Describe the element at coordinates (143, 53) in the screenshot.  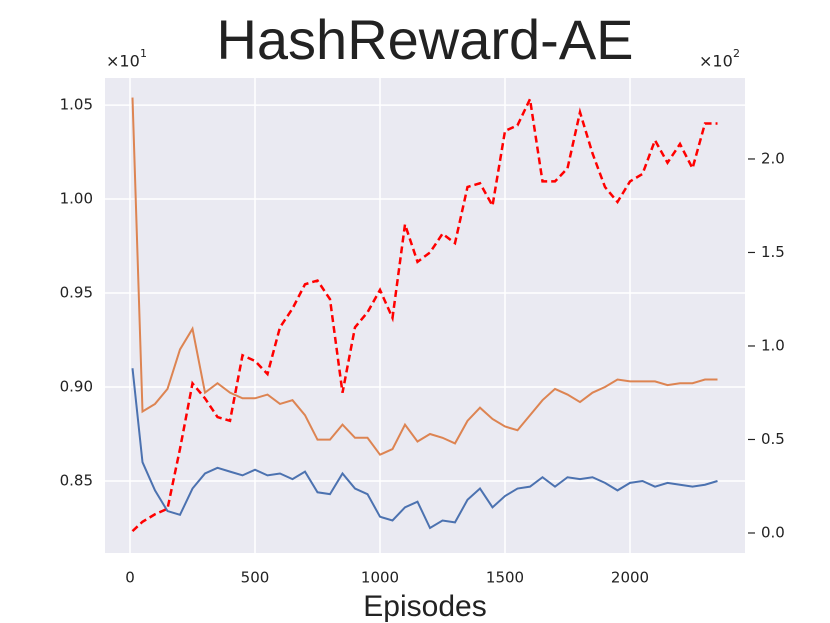
I see `y-multiplier-exp: 1` at that location.